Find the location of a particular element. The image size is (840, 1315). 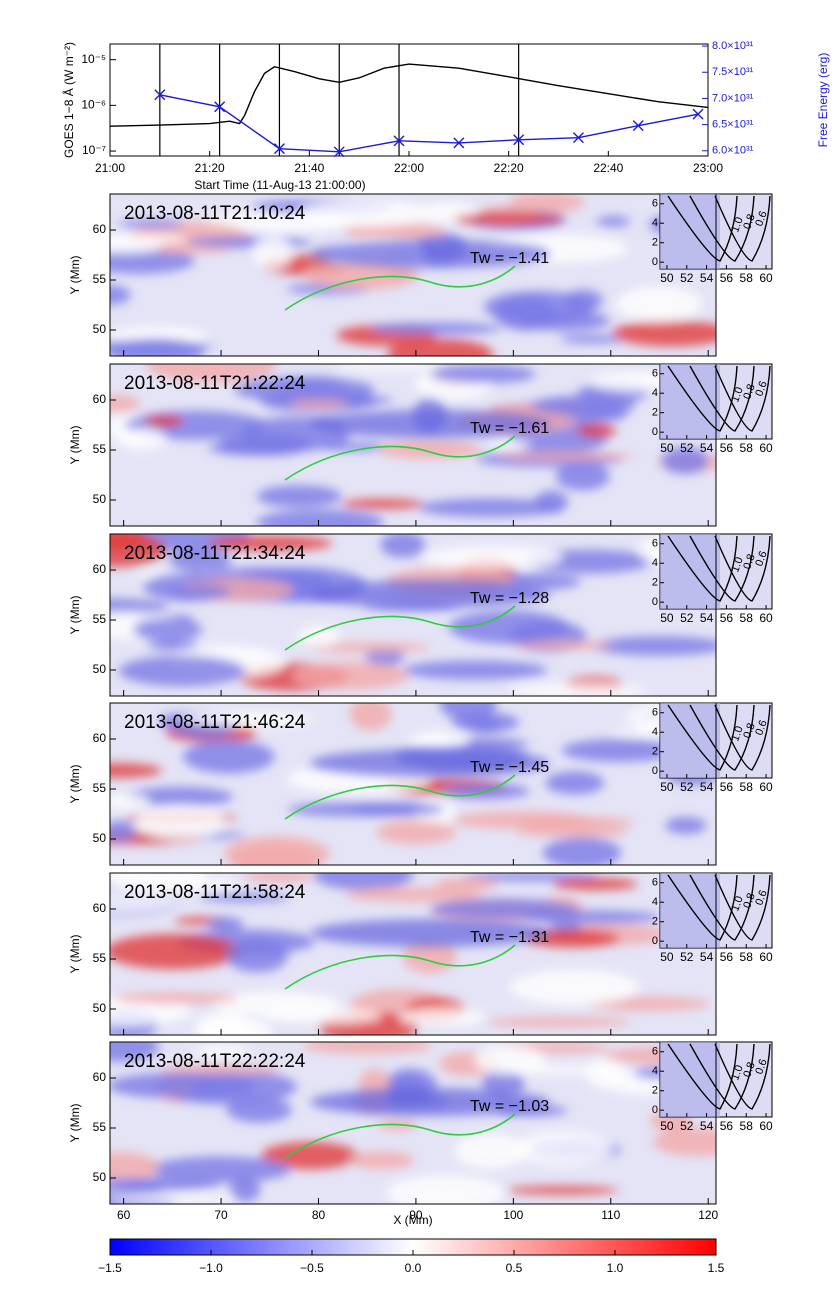

x-tick-label: 22:00 is located at coordinates (409, 168).